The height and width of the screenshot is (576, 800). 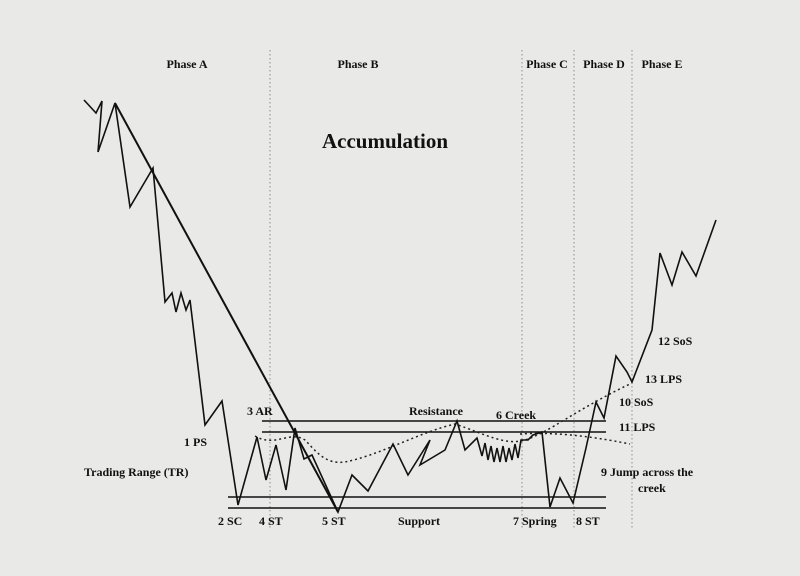 I want to click on label-trading-range: Trading Range (TR), so click(x=136, y=472).